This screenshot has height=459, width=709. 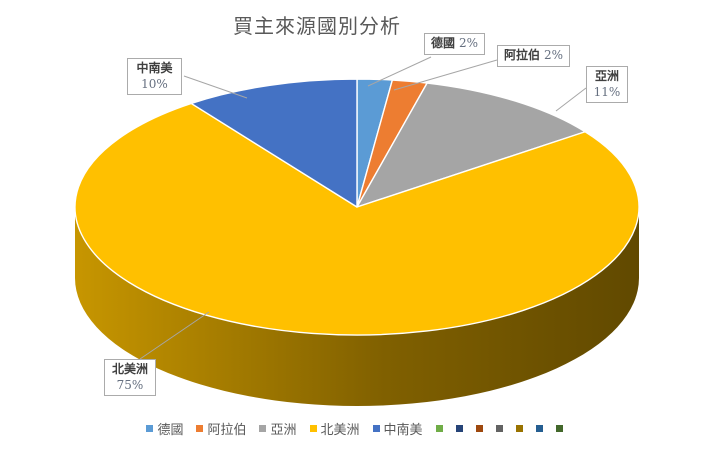 I want to click on data-label-germany: 德國 2%, so click(x=455, y=44).